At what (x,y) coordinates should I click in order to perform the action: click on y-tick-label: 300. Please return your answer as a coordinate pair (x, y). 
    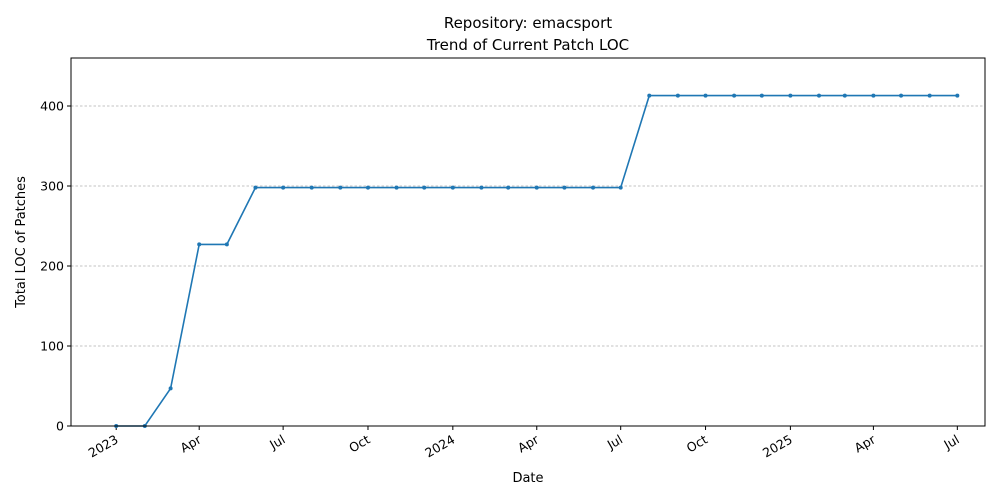
    Looking at the image, I should click on (52, 186).